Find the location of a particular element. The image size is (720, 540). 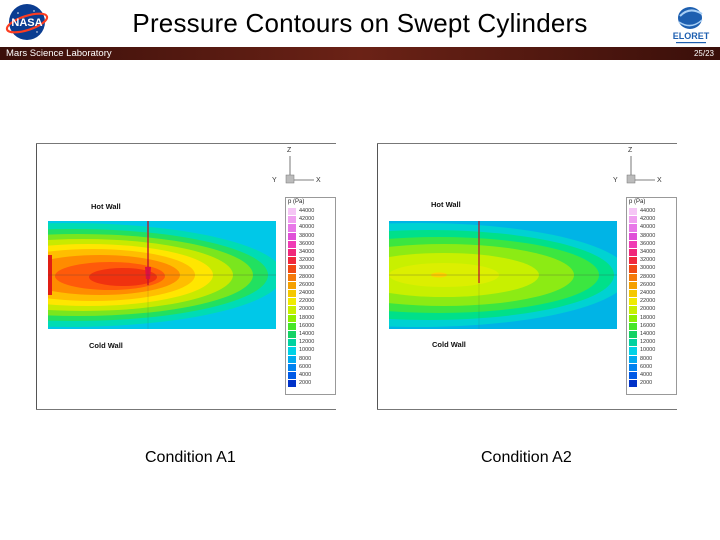

legend-value: 24000 is located at coordinates (648, 293).